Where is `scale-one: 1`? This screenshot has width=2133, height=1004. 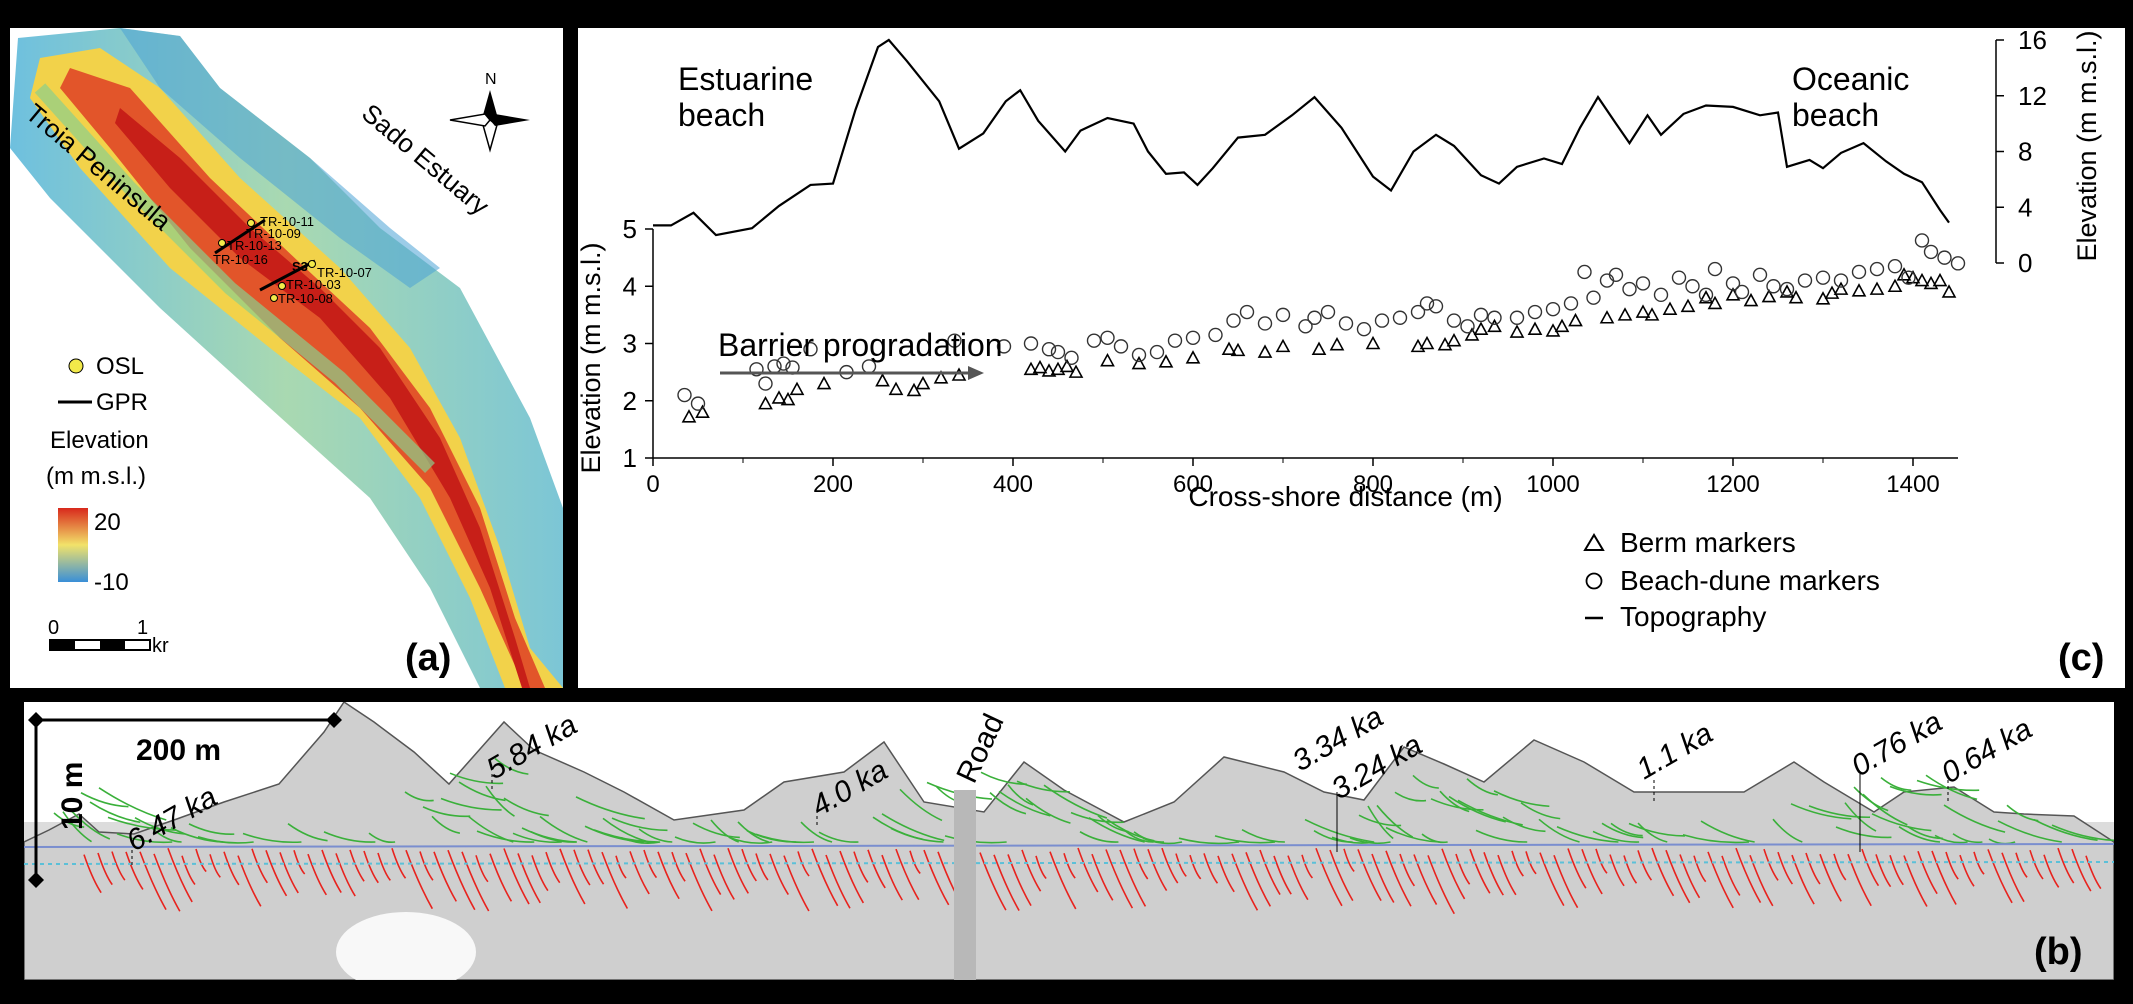
scale-one: 1 is located at coordinates (142, 628).